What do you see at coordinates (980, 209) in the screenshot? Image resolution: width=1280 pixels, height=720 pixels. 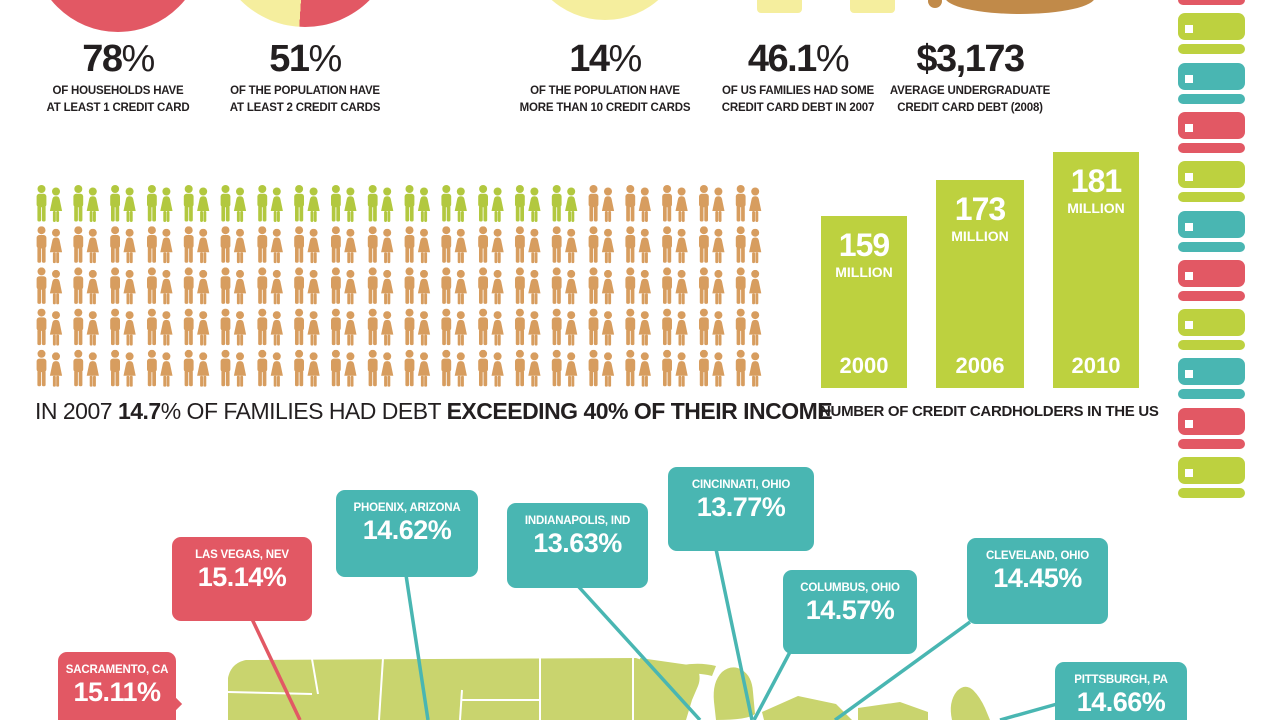 I see `bar-value: 173` at bounding box center [980, 209].